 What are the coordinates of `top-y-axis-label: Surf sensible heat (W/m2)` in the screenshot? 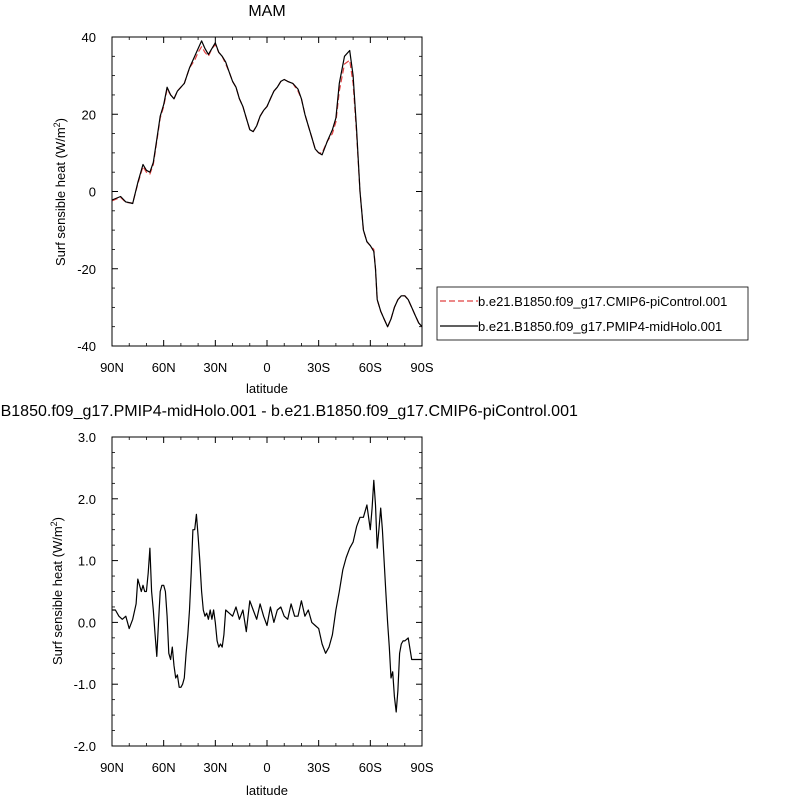 It's located at (60, 192).